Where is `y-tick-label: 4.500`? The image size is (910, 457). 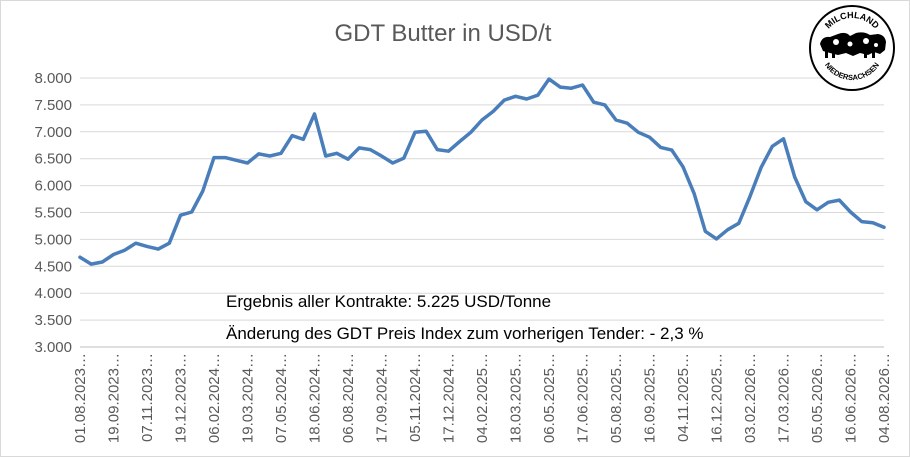 y-tick-label: 4.500 is located at coordinates (53, 266).